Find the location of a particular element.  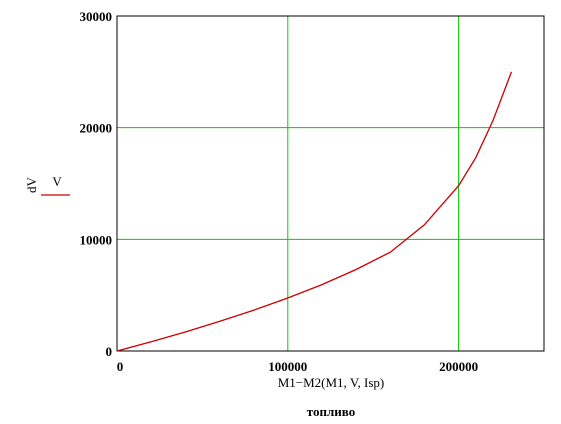

y-axis-label-primary: dV is located at coordinates (31, 184).